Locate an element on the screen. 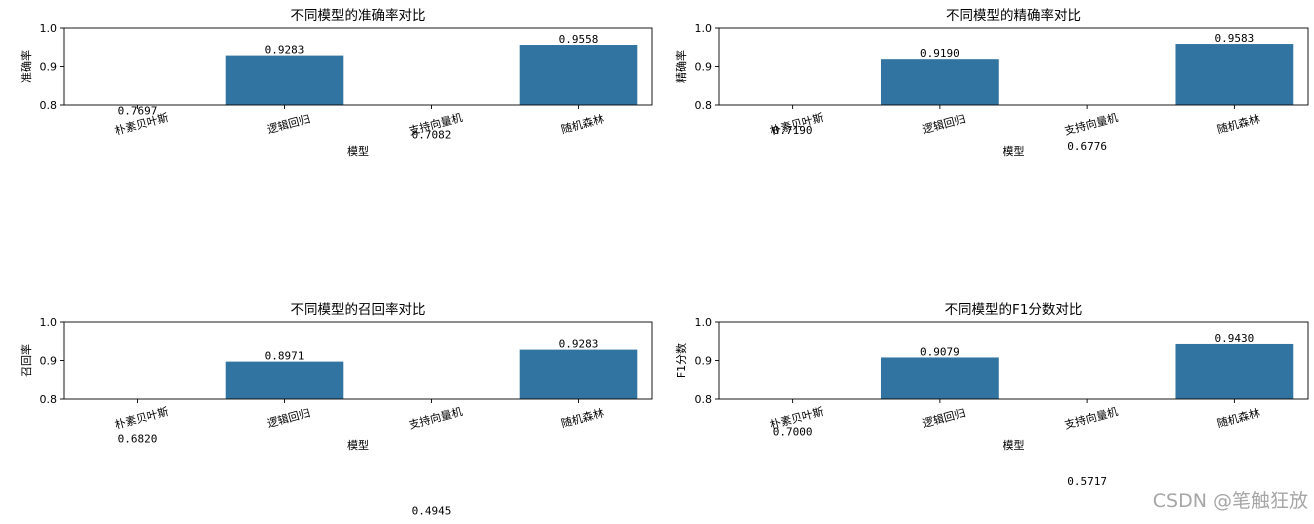 The height and width of the screenshot is (524, 1314). value-label: 0.8971 is located at coordinates (285, 356).